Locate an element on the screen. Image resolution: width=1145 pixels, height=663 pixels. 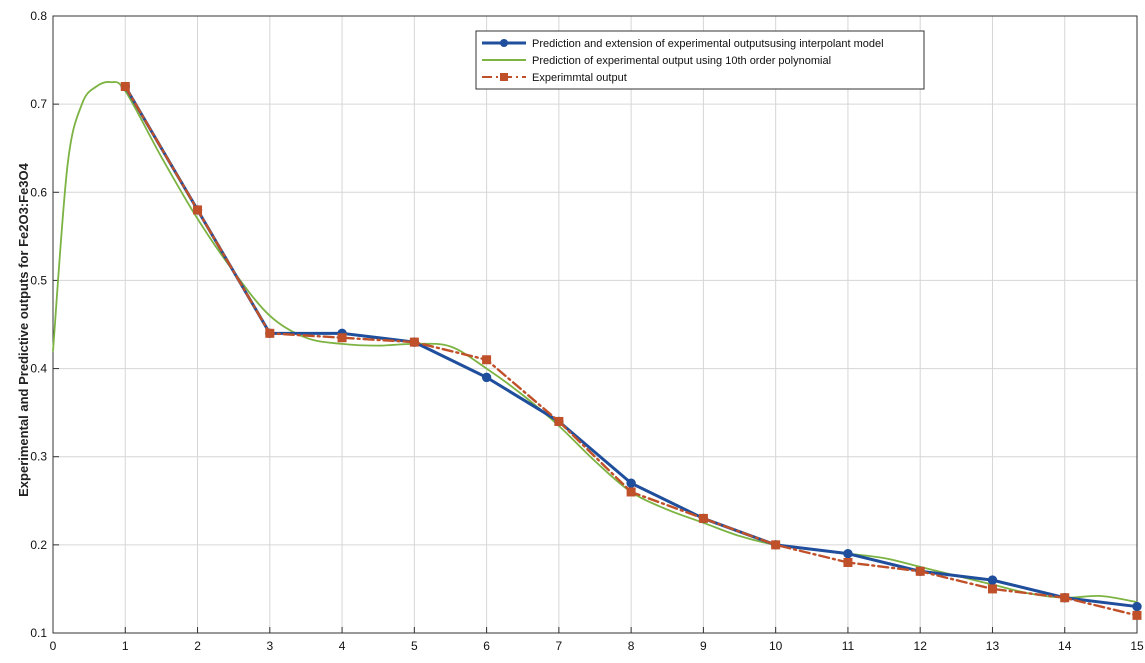
x-tick-label: 3 is located at coordinates (269, 646).